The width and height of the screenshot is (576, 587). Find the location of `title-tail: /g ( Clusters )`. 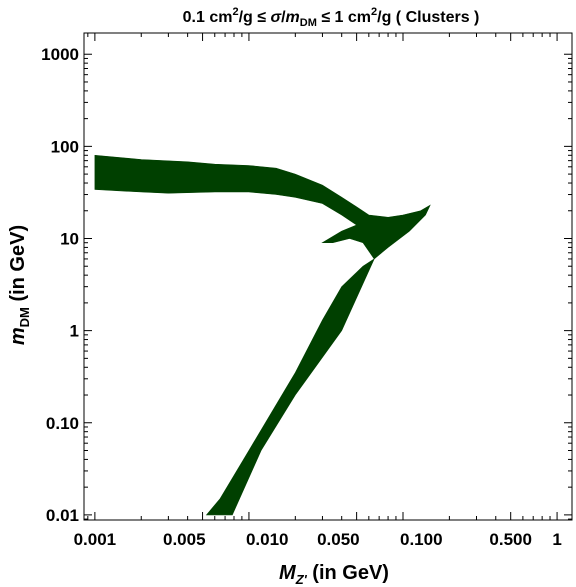

title-tail: /g ( Clusters ) is located at coordinates (428, 17).